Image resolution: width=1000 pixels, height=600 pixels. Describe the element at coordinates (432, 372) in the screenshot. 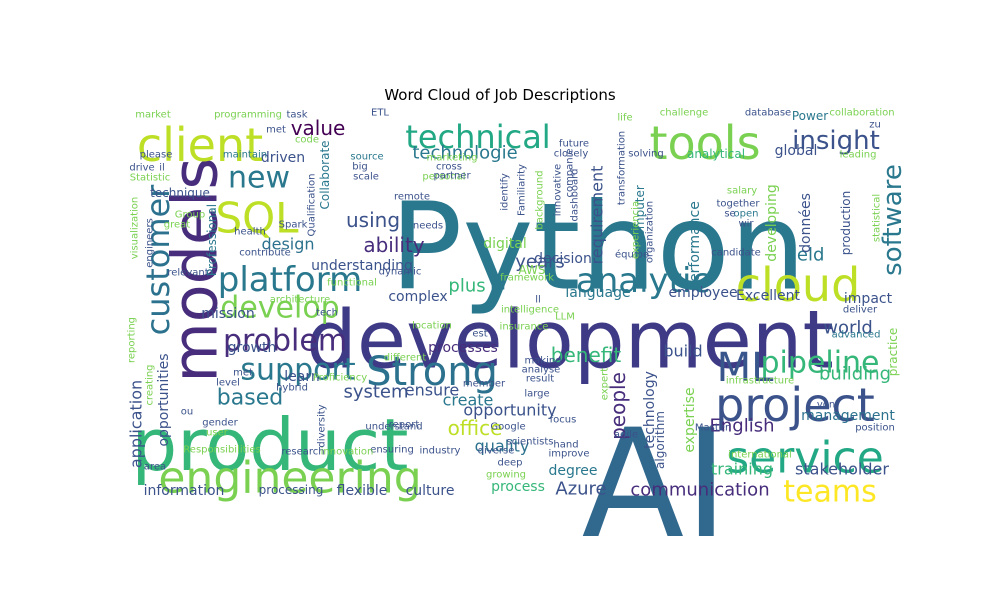

I see `word-strong: Strong` at that location.